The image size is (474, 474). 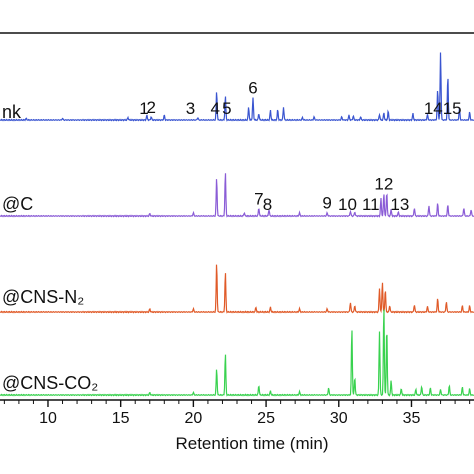 I want to click on peak-label-5: 5, so click(x=226, y=108).